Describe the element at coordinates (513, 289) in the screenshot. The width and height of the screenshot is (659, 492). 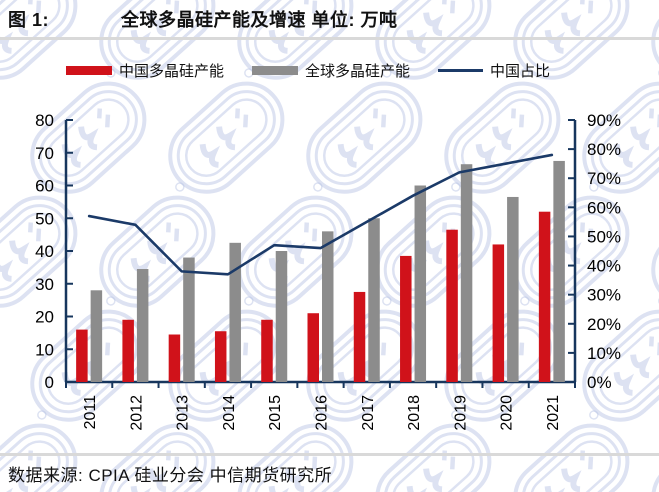
I see `bar-global-2020` at that location.